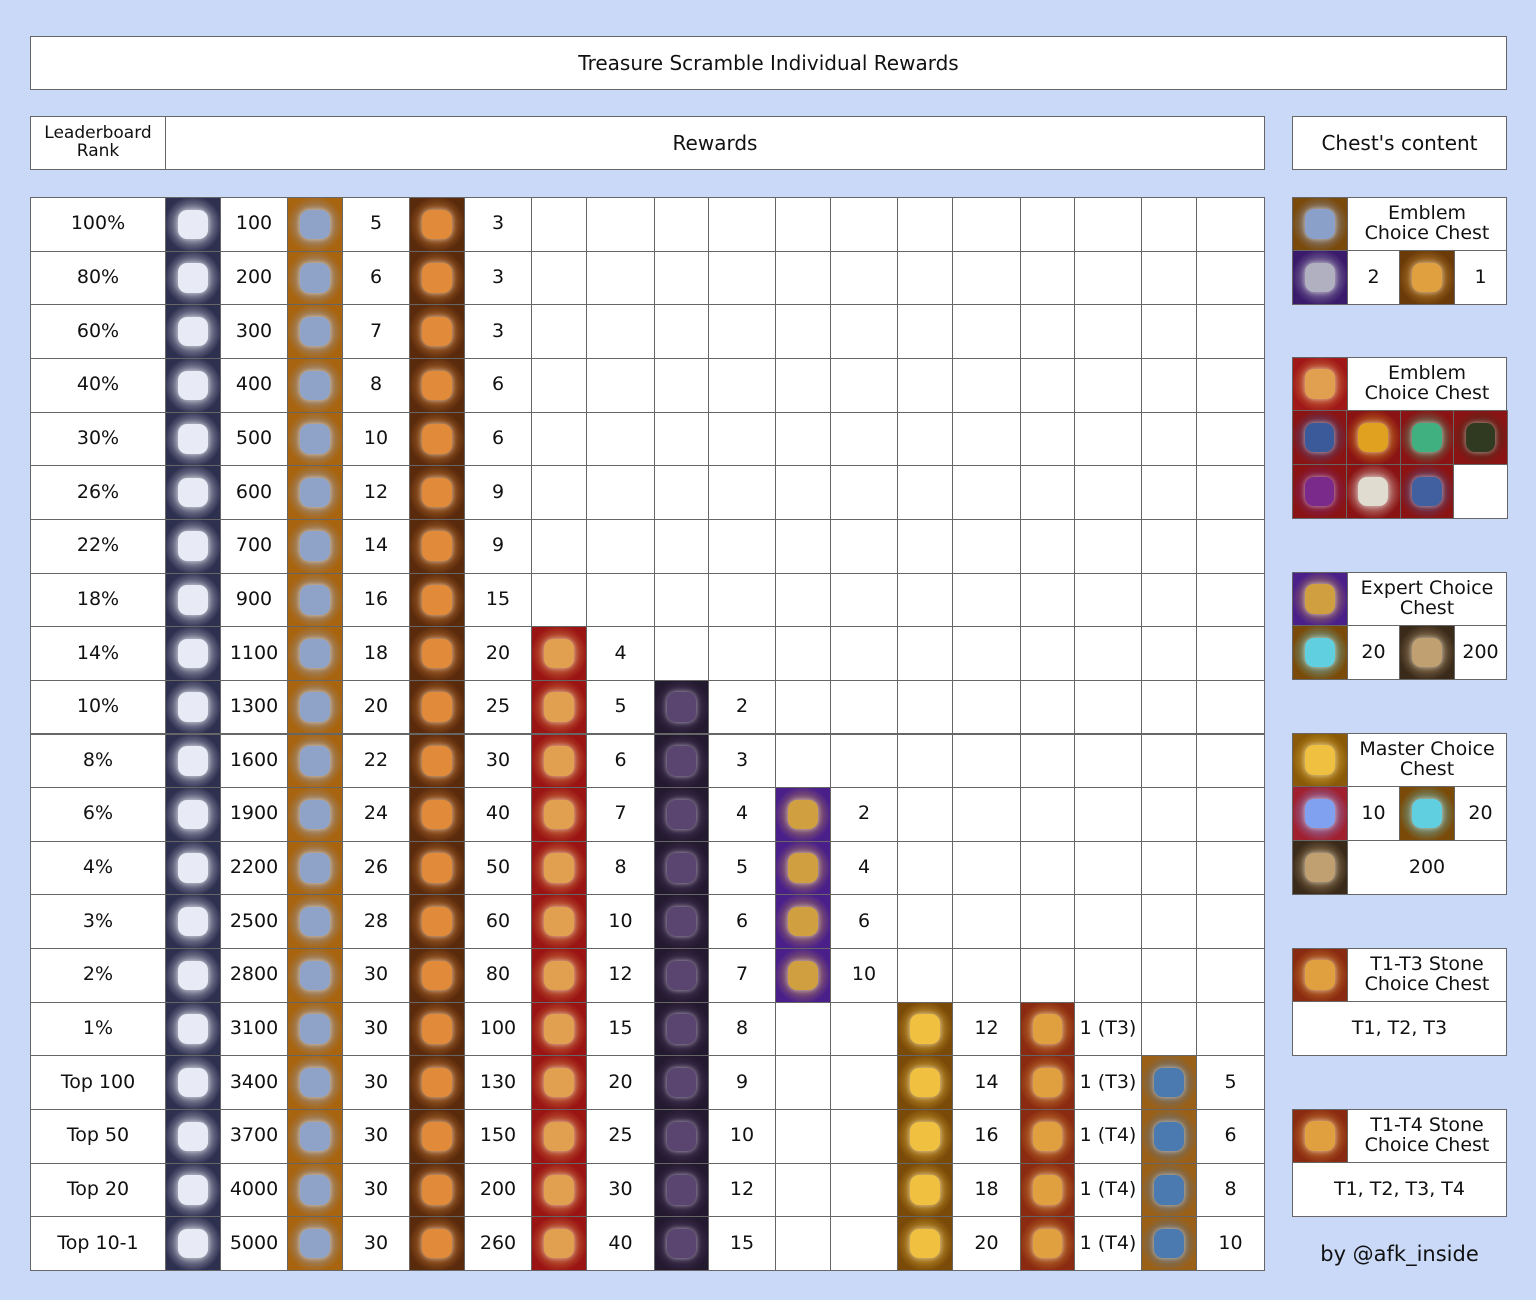 The height and width of the screenshot is (1300, 1536). Describe the element at coordinates (254, 653) in the screenshot. I see `amount-cell: 1100` at that location.